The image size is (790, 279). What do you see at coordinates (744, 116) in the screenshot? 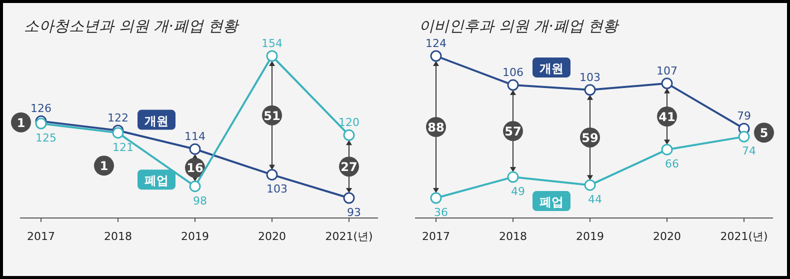
I see `data-label: 79` at bounding box center [744, 116].